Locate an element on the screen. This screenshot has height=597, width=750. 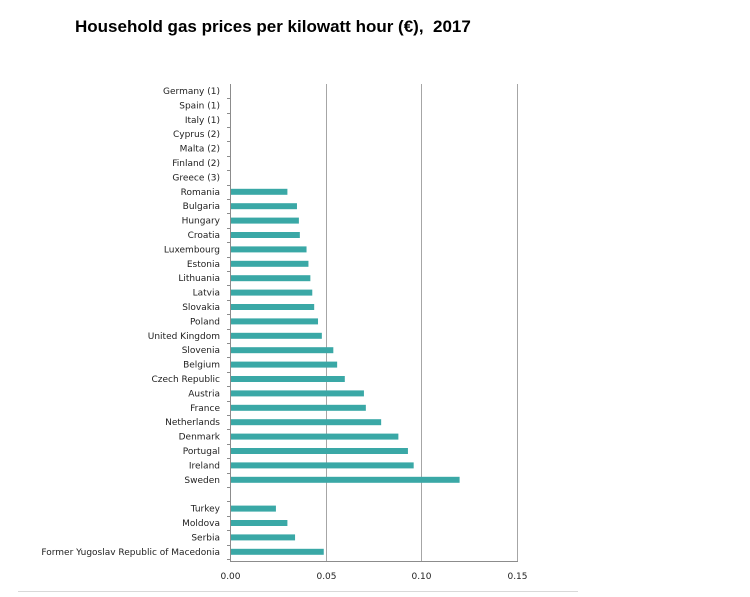
category-label: Portugal is located at coordinates (201, 452).